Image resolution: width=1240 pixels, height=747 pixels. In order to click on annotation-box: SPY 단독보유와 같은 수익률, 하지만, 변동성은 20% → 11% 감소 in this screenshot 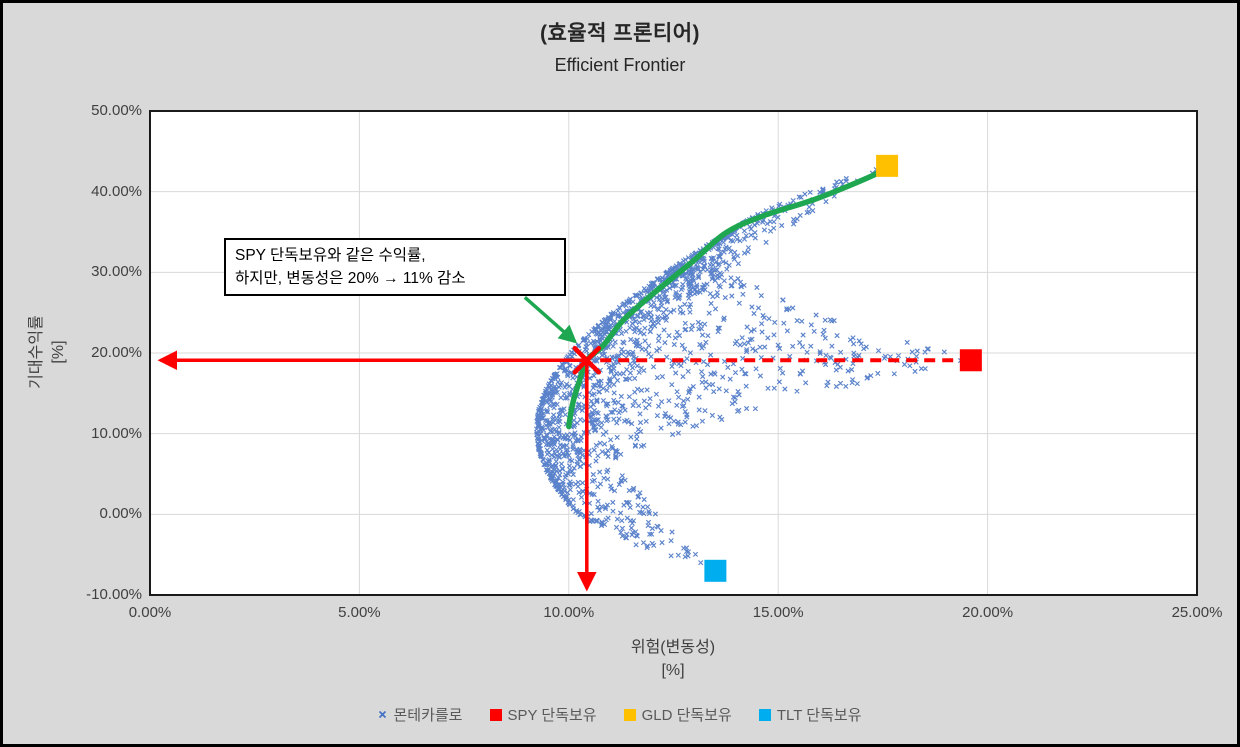, I will do `click(395, 267)`.